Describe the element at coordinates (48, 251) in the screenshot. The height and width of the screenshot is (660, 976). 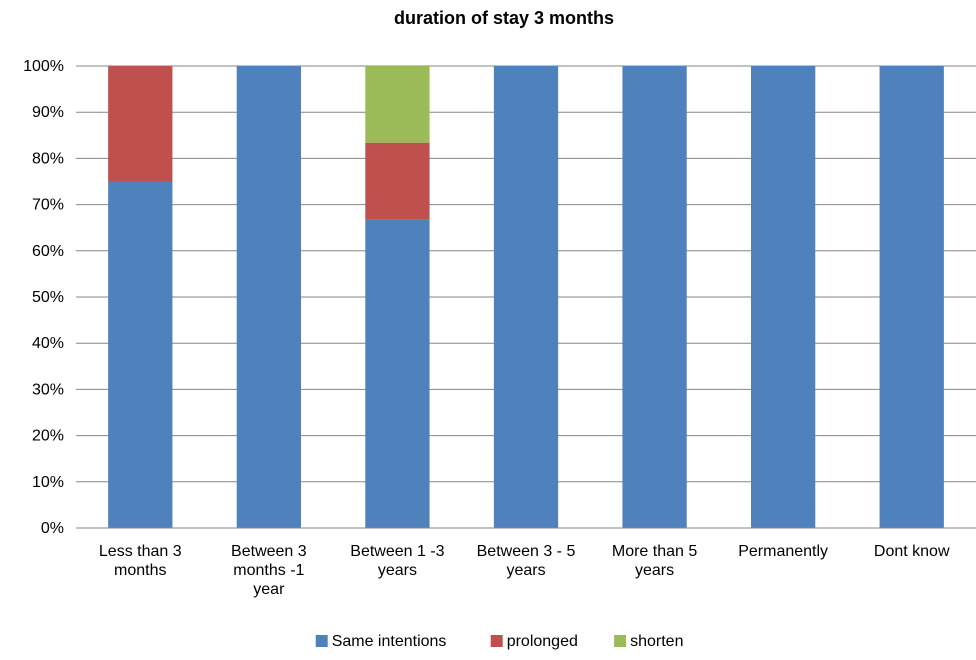
I see `y-tick-label: 60%` at that location.